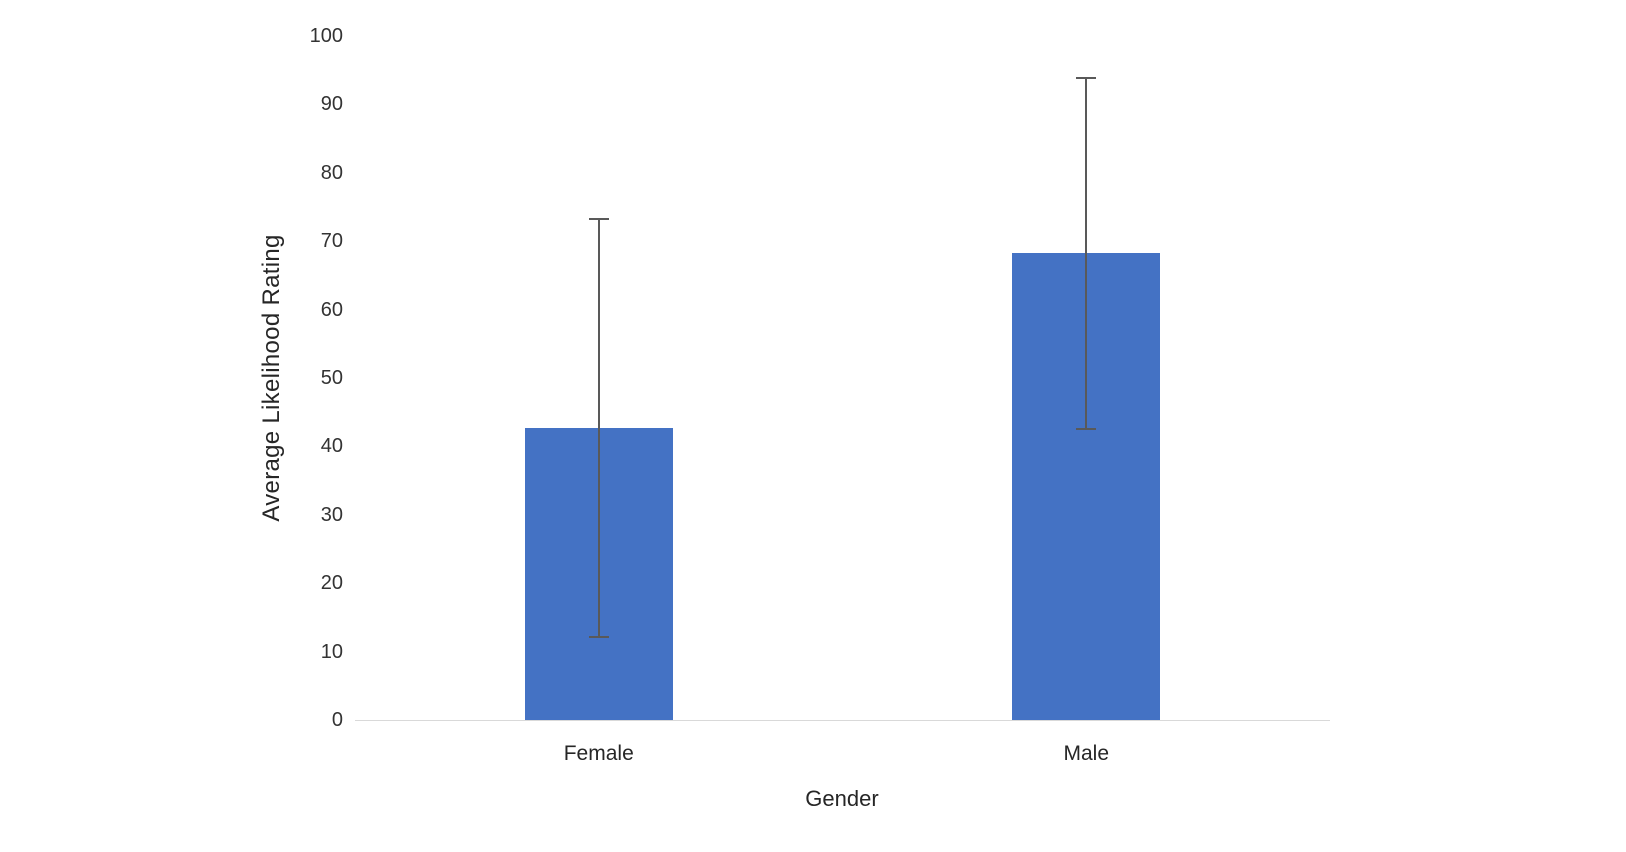  I want to click on y-tick-label: 50, so click(331, 378).